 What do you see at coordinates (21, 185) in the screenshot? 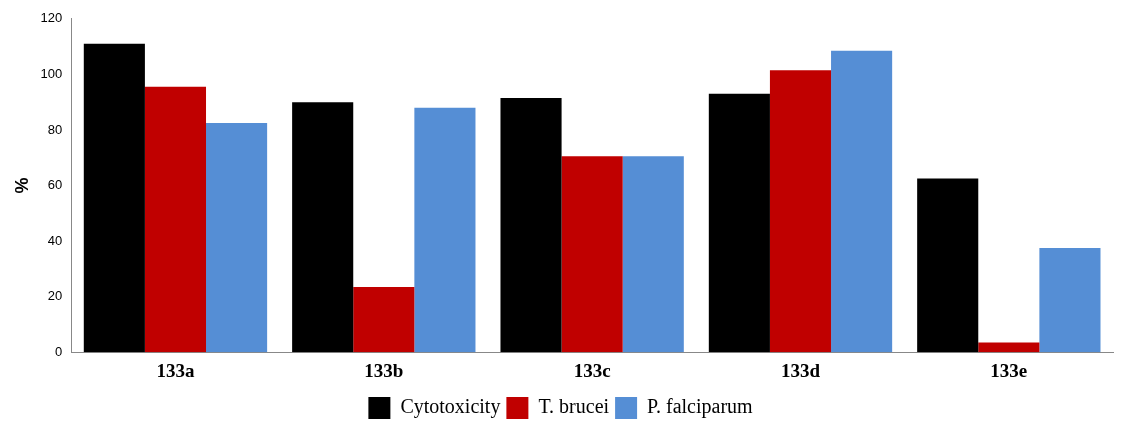
I see `y-axis-title: %` at bounding box center [21, 185].